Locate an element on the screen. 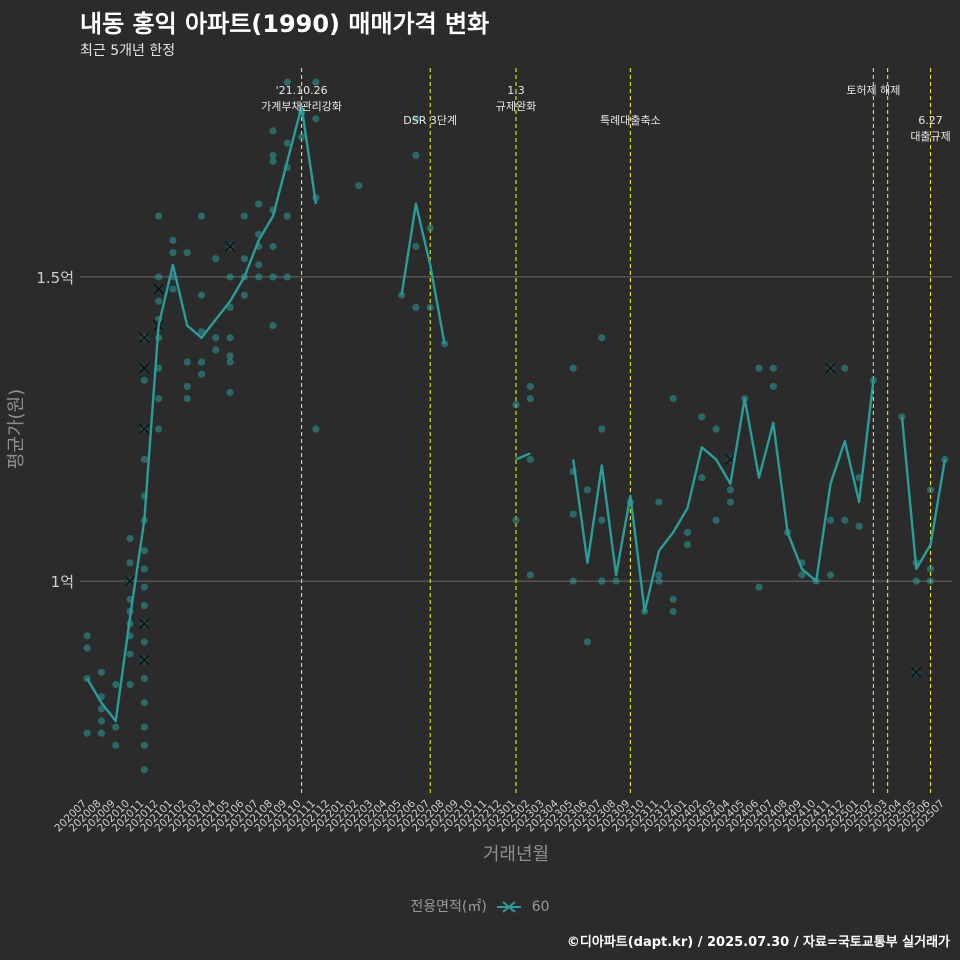 This screenshot has width=960, height=960. y-tick-label: 1억 is located at coordinates (62, 582).